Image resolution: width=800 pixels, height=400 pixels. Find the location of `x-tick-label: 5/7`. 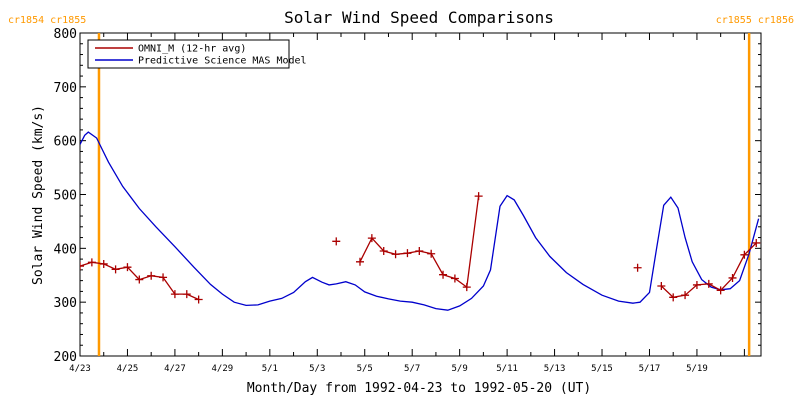

x-tick-label: 5/7 is located at coordinates (412, 369).